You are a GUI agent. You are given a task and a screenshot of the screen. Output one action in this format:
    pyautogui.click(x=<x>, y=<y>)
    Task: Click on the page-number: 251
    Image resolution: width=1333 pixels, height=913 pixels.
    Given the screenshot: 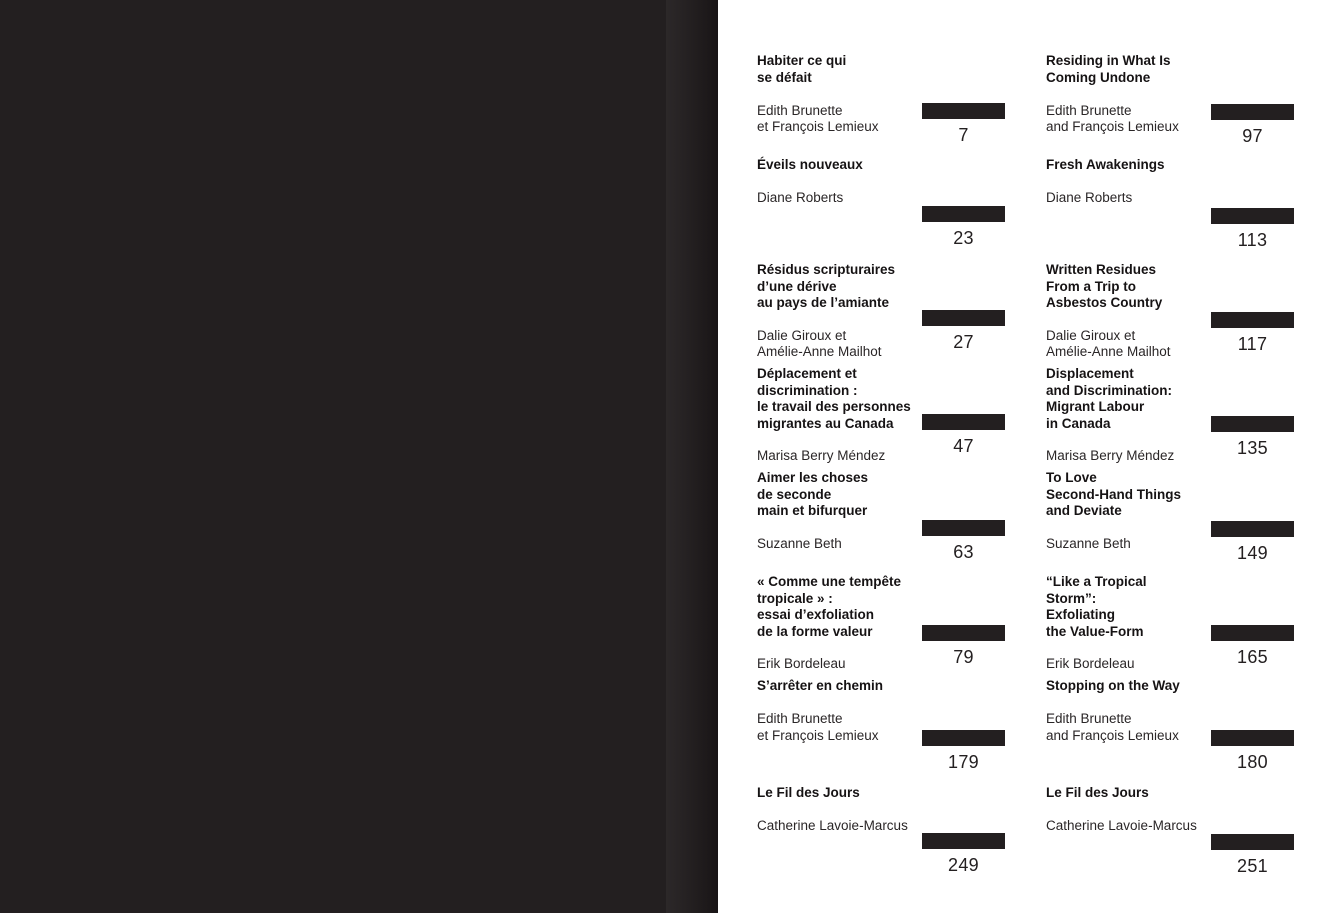 What is the action you would take?
    pyautogui.click(x=1252, y=866)
    